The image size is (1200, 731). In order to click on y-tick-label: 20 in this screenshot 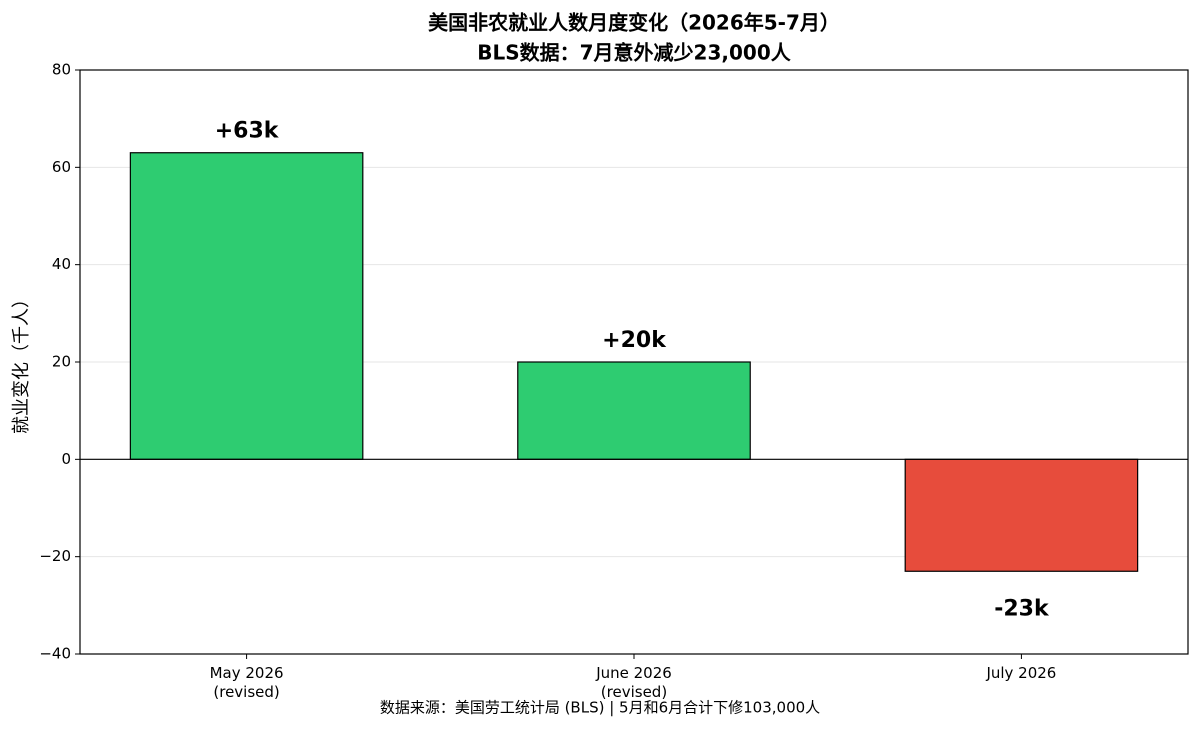, I will do `click(61, 362)`.